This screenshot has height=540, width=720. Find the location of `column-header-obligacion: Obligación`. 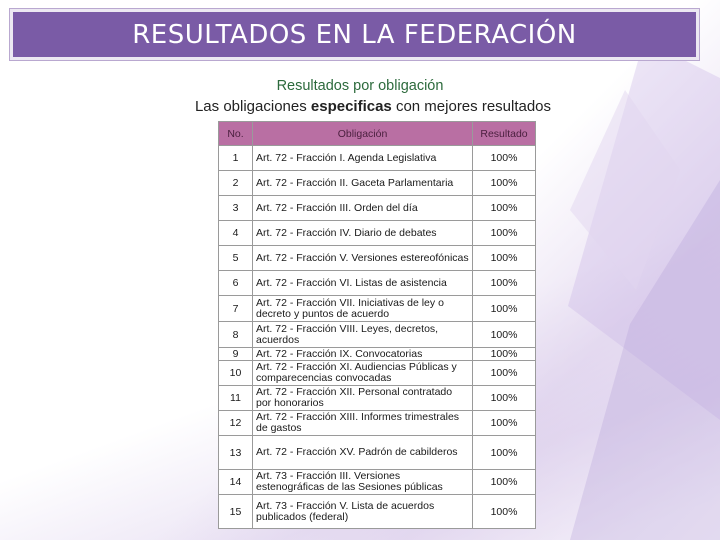

column-header-obligacion: Obligación is located at coordinates (362, 133).